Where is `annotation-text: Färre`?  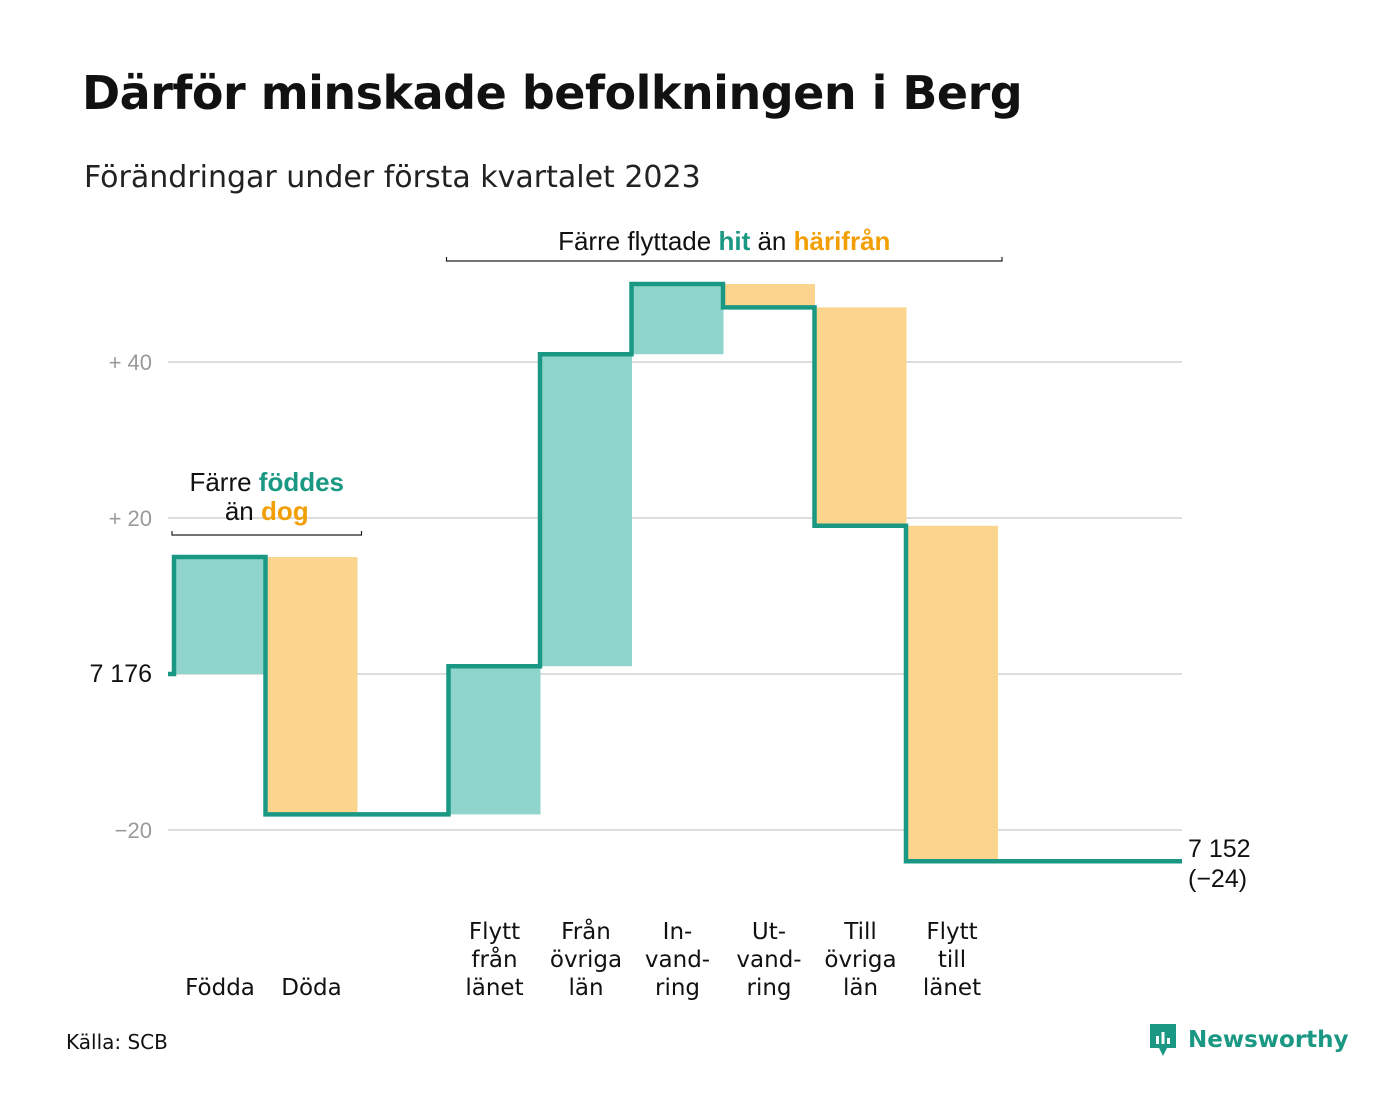
annotation-text: Färre is located at coordinates (223, 482).